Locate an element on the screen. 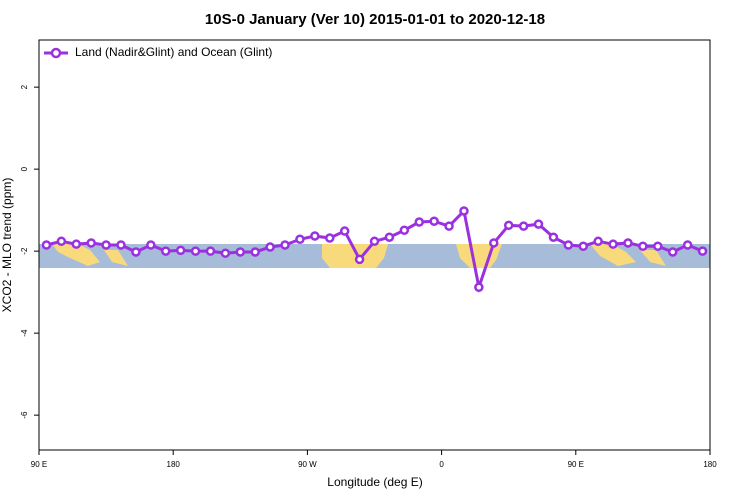  legend-label: Land (Nadir&Glint) and Ocean (Glint) is located at coordinates (173, 52).